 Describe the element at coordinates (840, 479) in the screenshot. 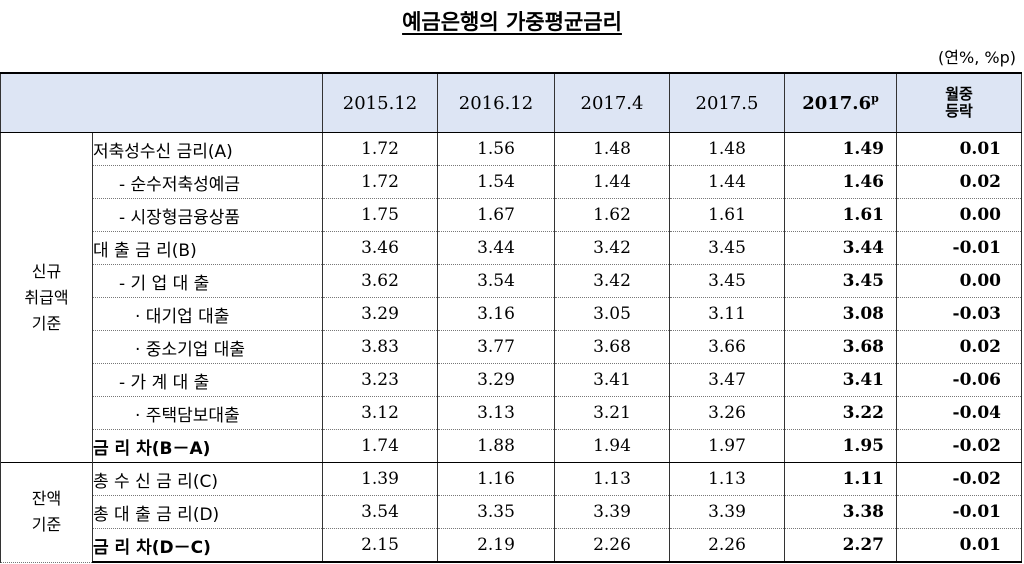

I see `value-2017-6: 1.11` at that location.